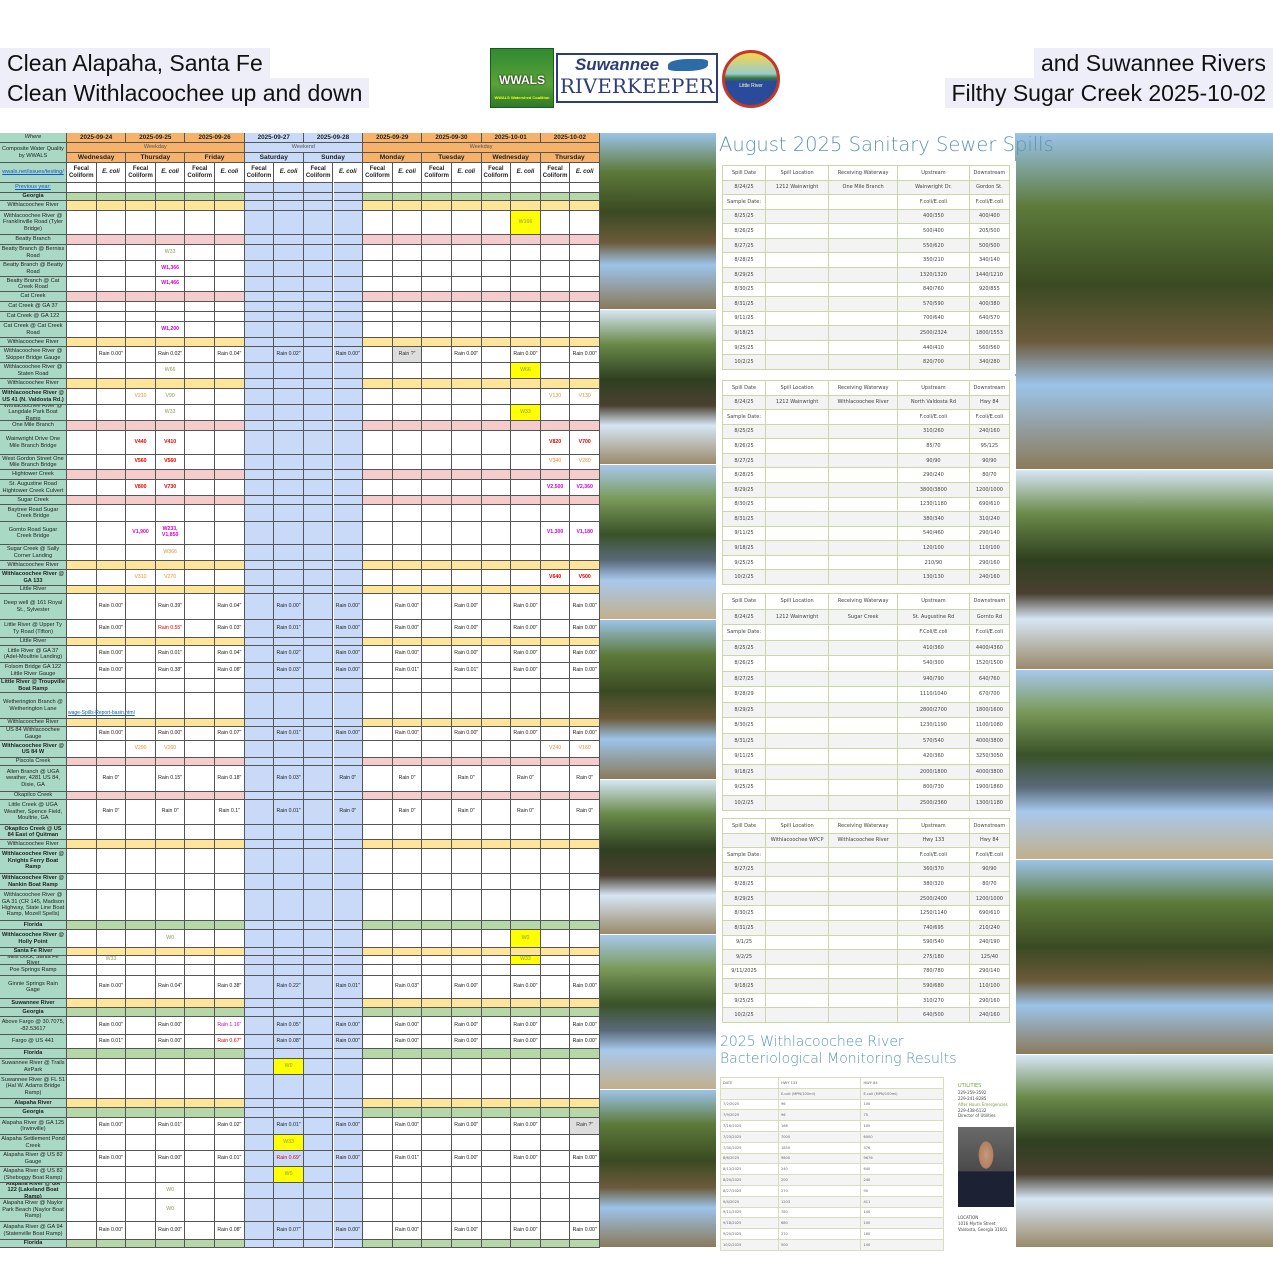  What do you see at coordinates (832, 1190) in the screenshot?
I see `bact-row: 8/27/2025 270 90` at bounding box center [832, 1190].